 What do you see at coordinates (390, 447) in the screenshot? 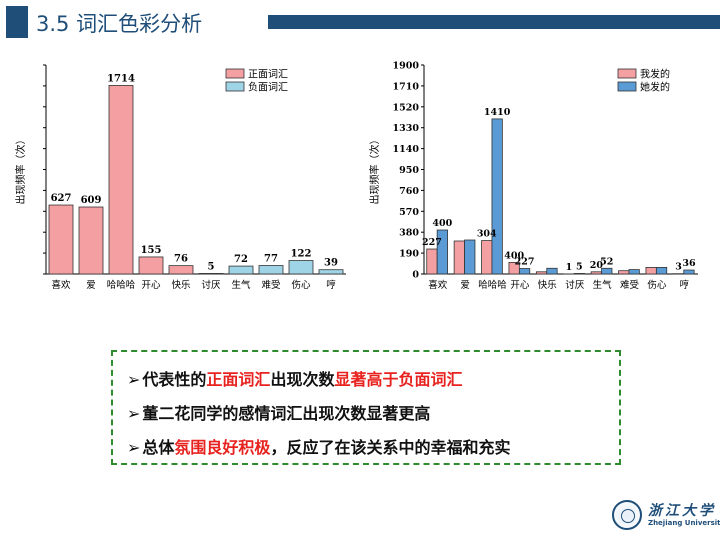
I see `bullet-text: ，反应了在该关系中的幸福和充实` at bounding box center [390, 447].